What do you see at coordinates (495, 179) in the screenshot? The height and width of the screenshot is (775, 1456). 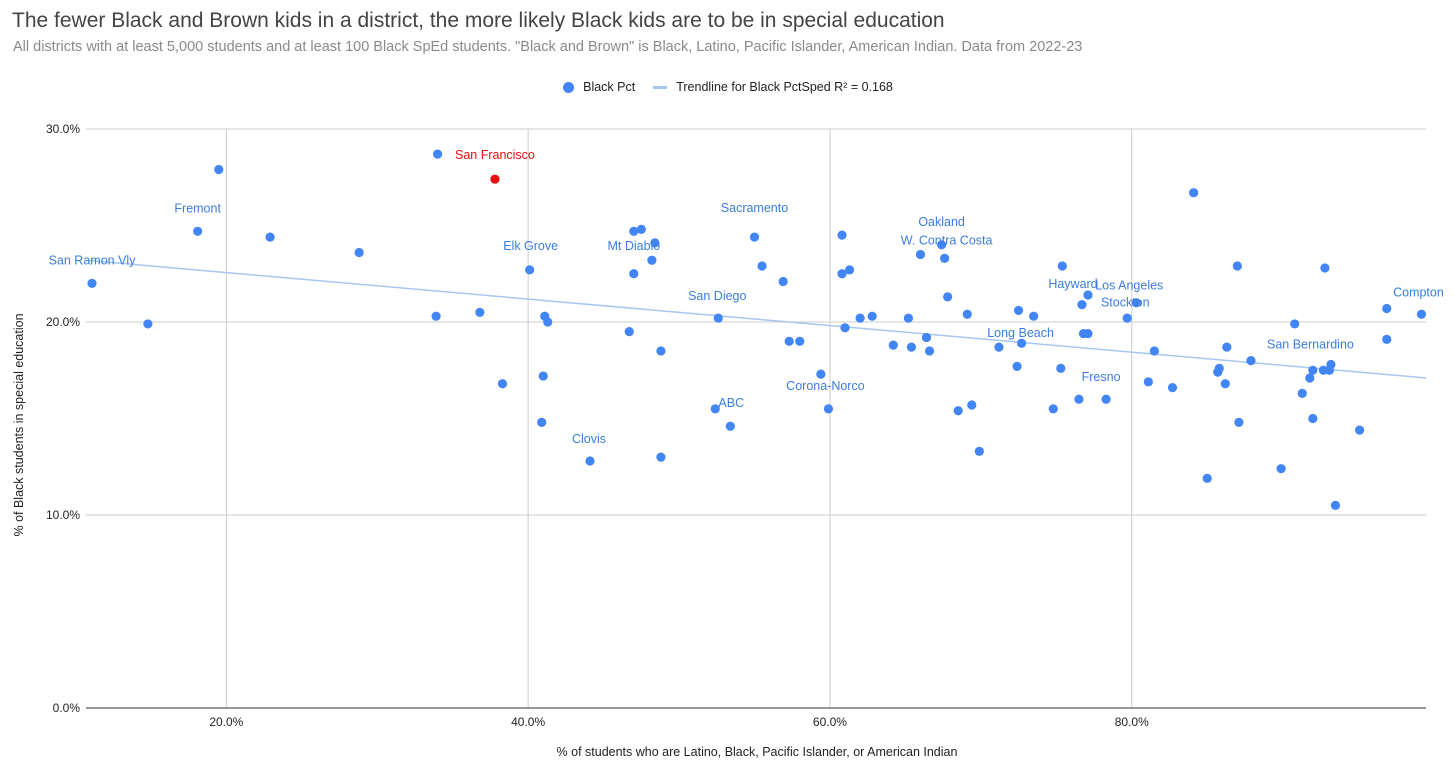 I see `highlight-point` at bounding box center [495, 179].